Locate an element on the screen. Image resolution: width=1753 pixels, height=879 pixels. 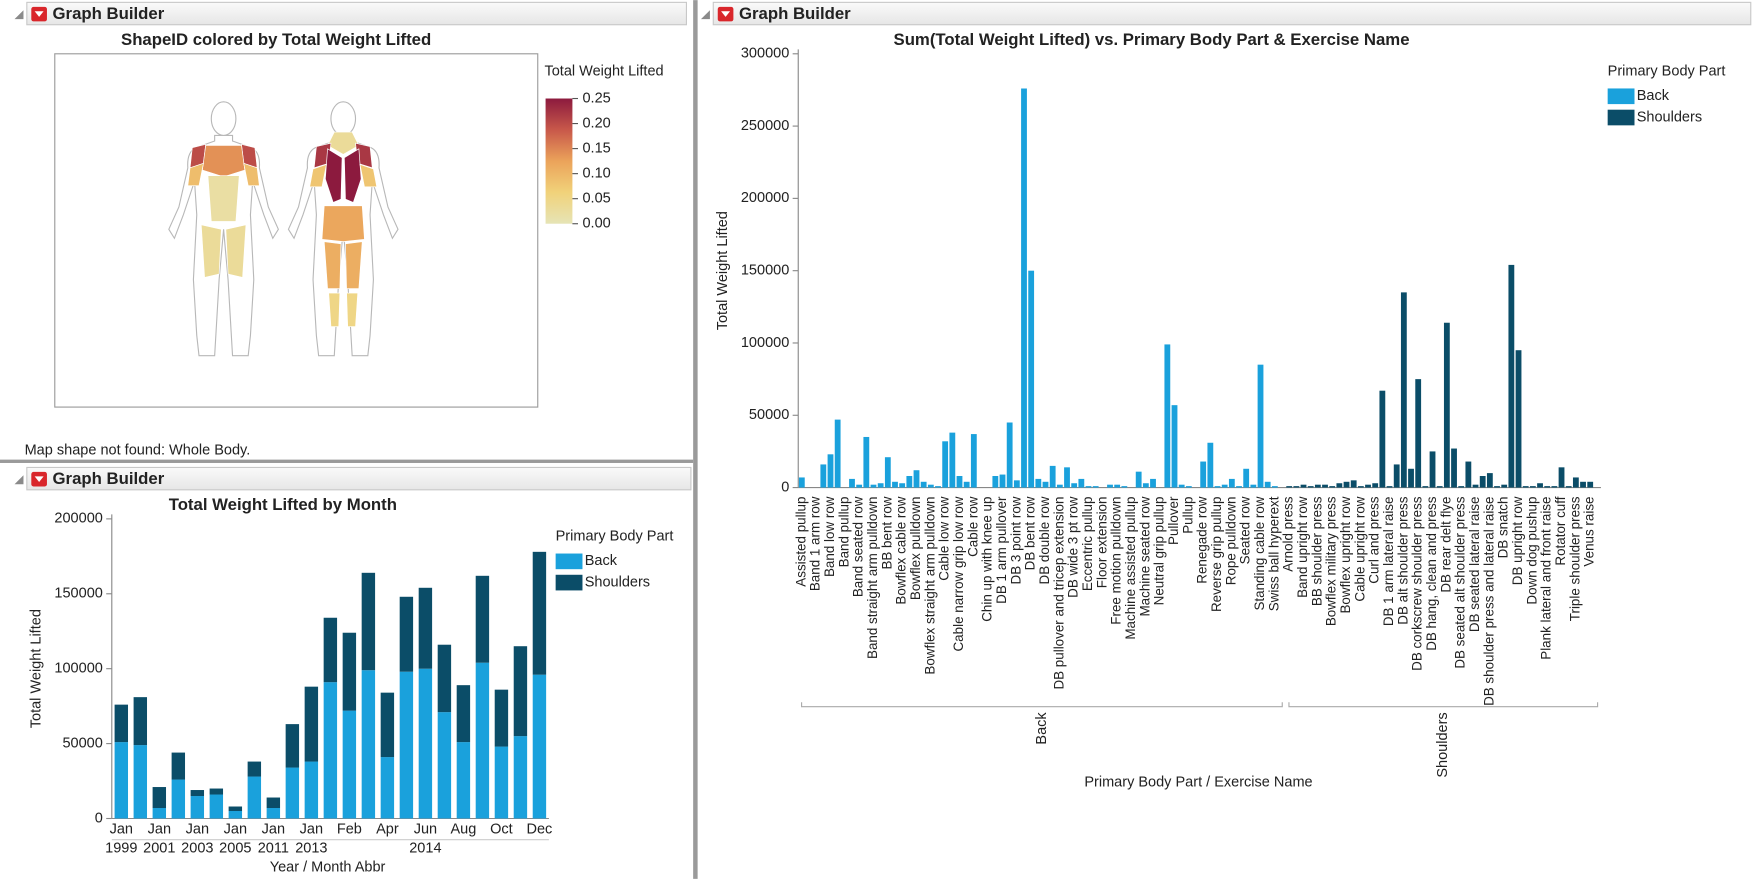
x-tick-label: Down dog pushup is located at coordinates (1531, 551).